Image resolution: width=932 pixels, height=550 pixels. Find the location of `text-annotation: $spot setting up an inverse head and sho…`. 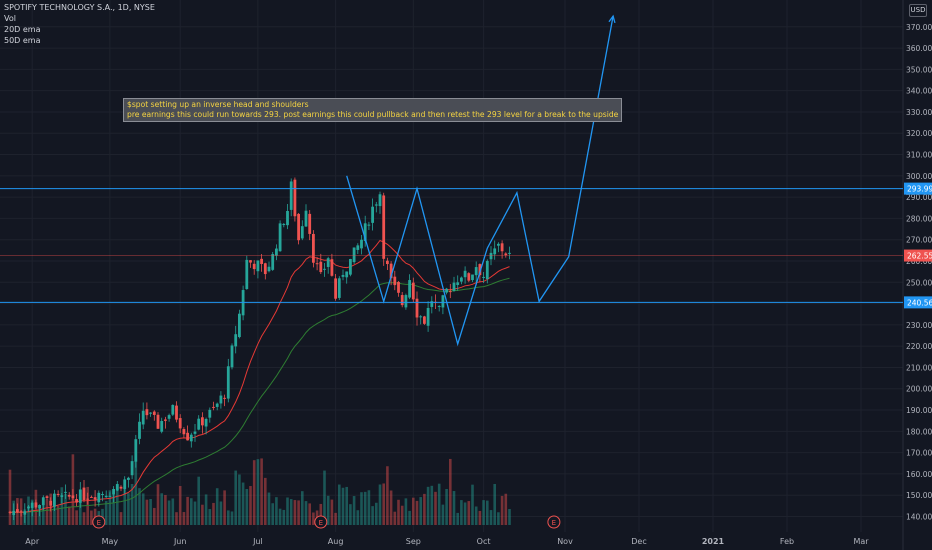

text-annotation: $spot setting up an inverse head and sho… is located at coordinates (373, 110).